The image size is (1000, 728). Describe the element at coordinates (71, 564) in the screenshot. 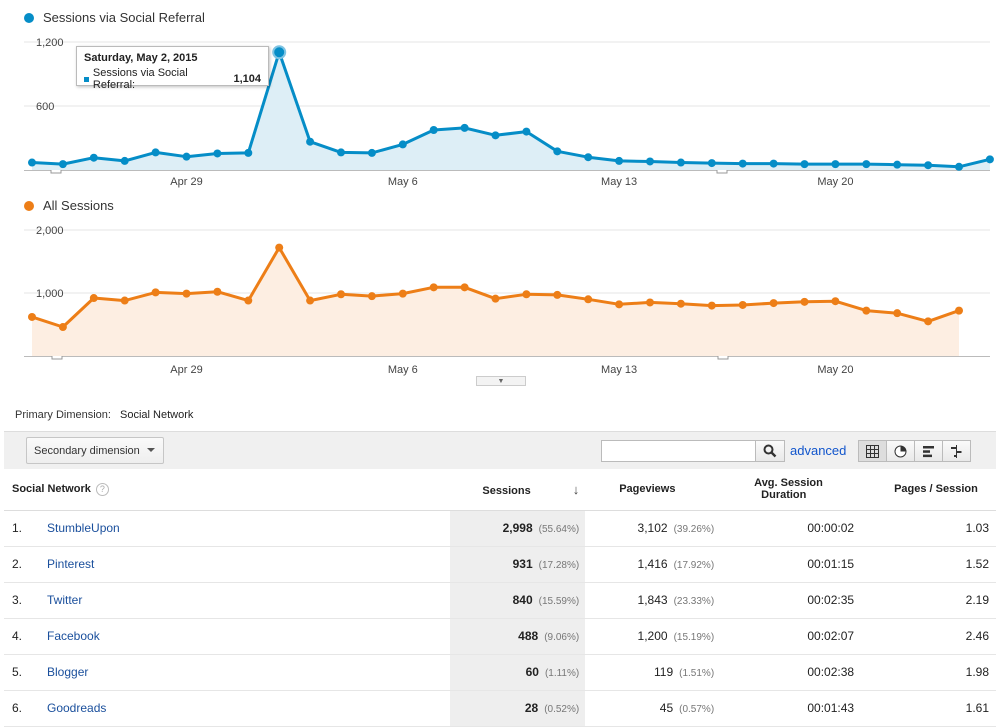

I see `social-network-link: Pinterest` at that location.